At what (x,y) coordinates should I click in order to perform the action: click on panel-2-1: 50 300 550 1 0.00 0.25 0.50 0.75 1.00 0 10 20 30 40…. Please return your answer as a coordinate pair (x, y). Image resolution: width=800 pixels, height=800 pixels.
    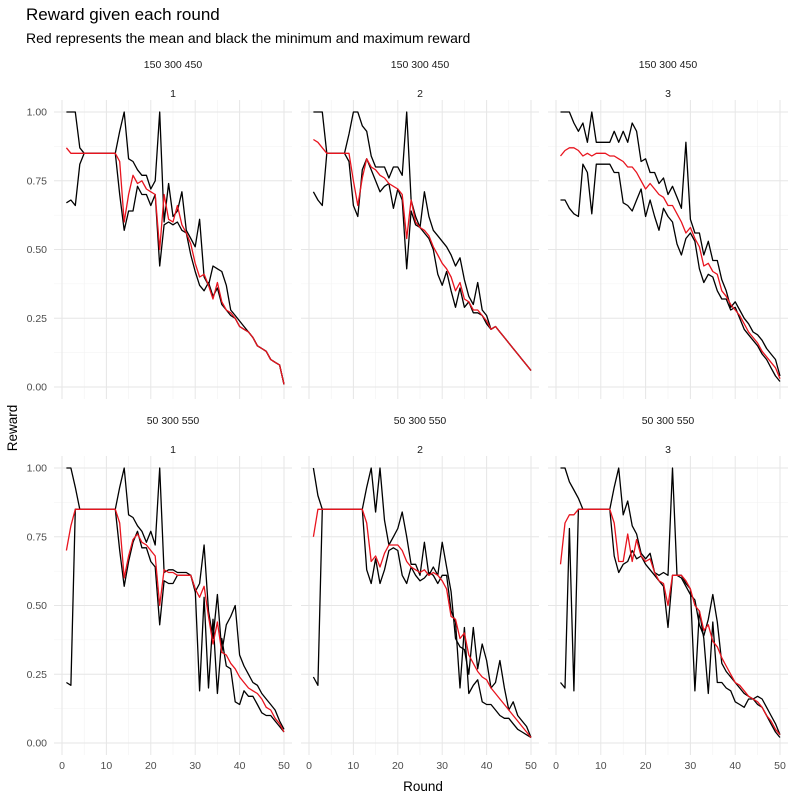
    Looking at the image, I should click on (159, 593).